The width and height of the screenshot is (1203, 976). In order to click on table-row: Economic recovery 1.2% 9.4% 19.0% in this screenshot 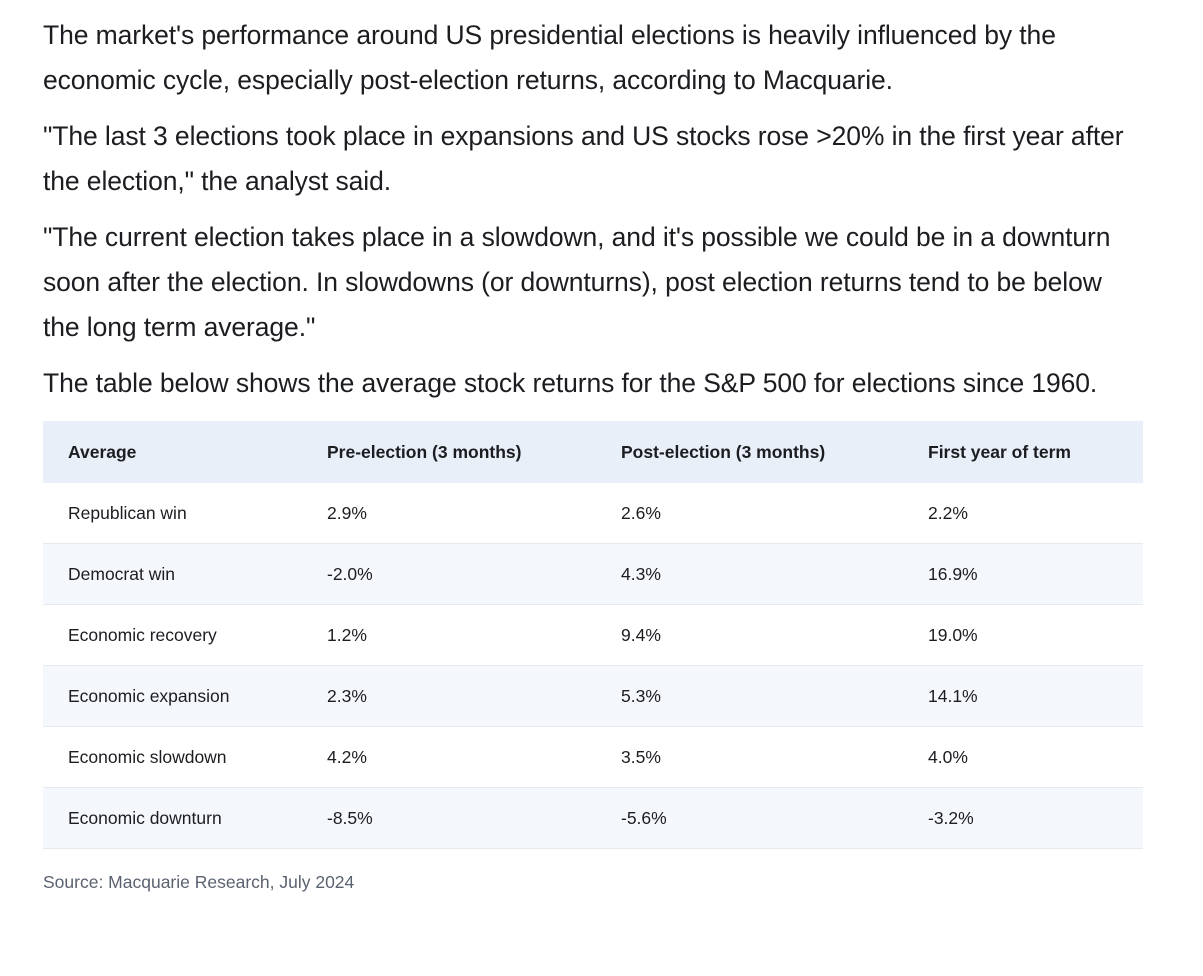, I will do `click(593, 635)`.